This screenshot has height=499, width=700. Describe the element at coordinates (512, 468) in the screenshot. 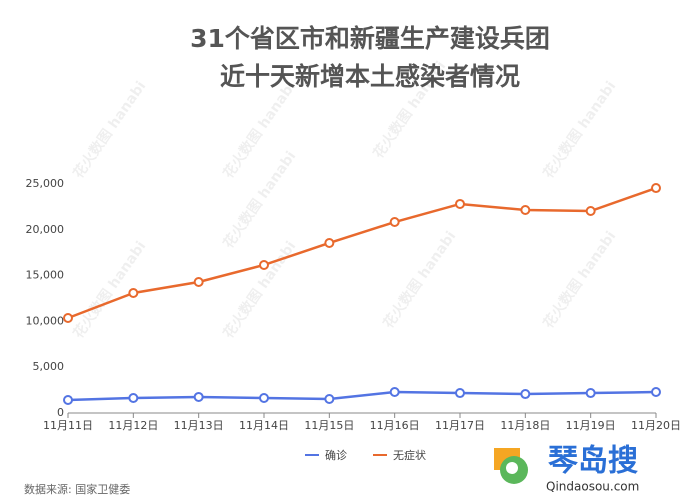

I see `logo-icon-part` at that location.